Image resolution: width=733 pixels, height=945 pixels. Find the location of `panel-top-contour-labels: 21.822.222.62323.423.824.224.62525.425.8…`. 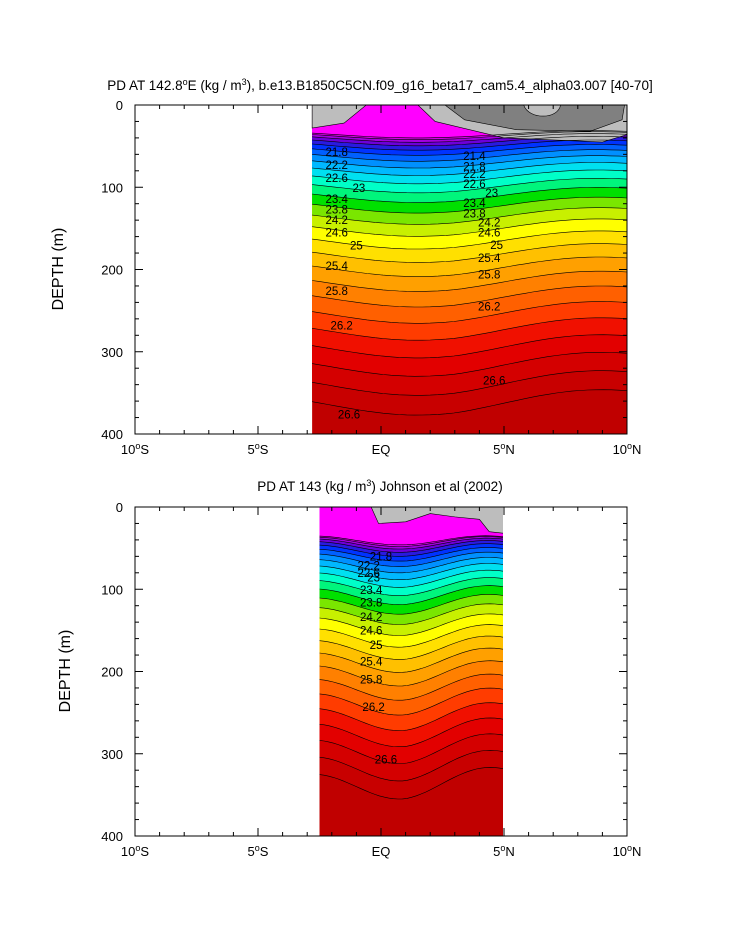

panel-top-contour-labels: 21.822.222.62323.423.824.224.62525.425.8… is located at coordinates (416, 284).